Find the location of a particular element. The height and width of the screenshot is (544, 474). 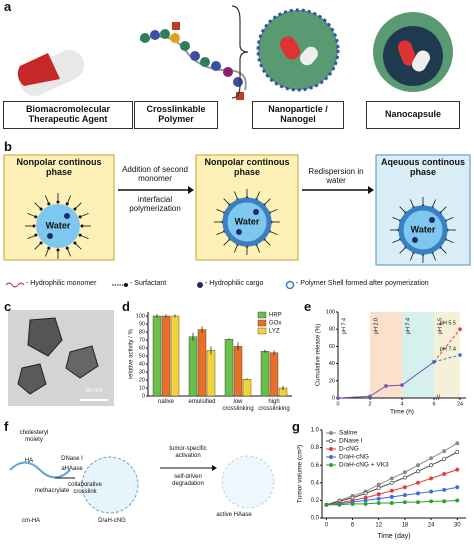

y-tick-label: 0.4 is located at coordinates (315, 483).